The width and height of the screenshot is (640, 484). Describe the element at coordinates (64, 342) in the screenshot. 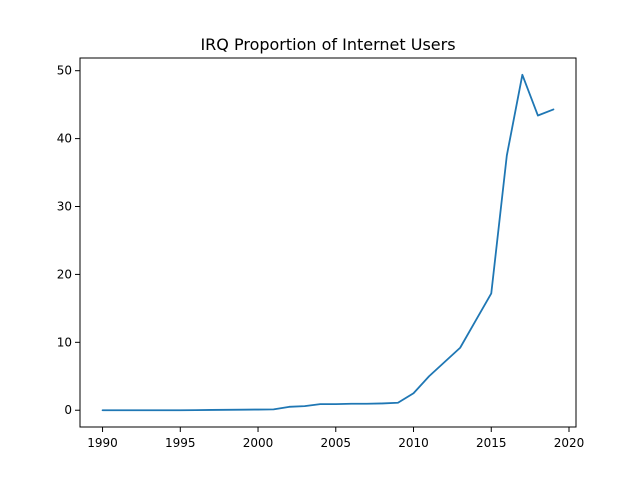

I see `y-tick-label: 10` at that location.